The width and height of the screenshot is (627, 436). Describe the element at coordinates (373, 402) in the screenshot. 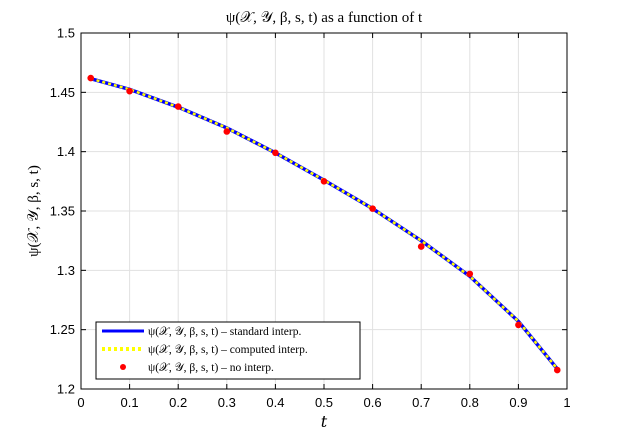

I see `x-tick-label: 0.6` at that location.